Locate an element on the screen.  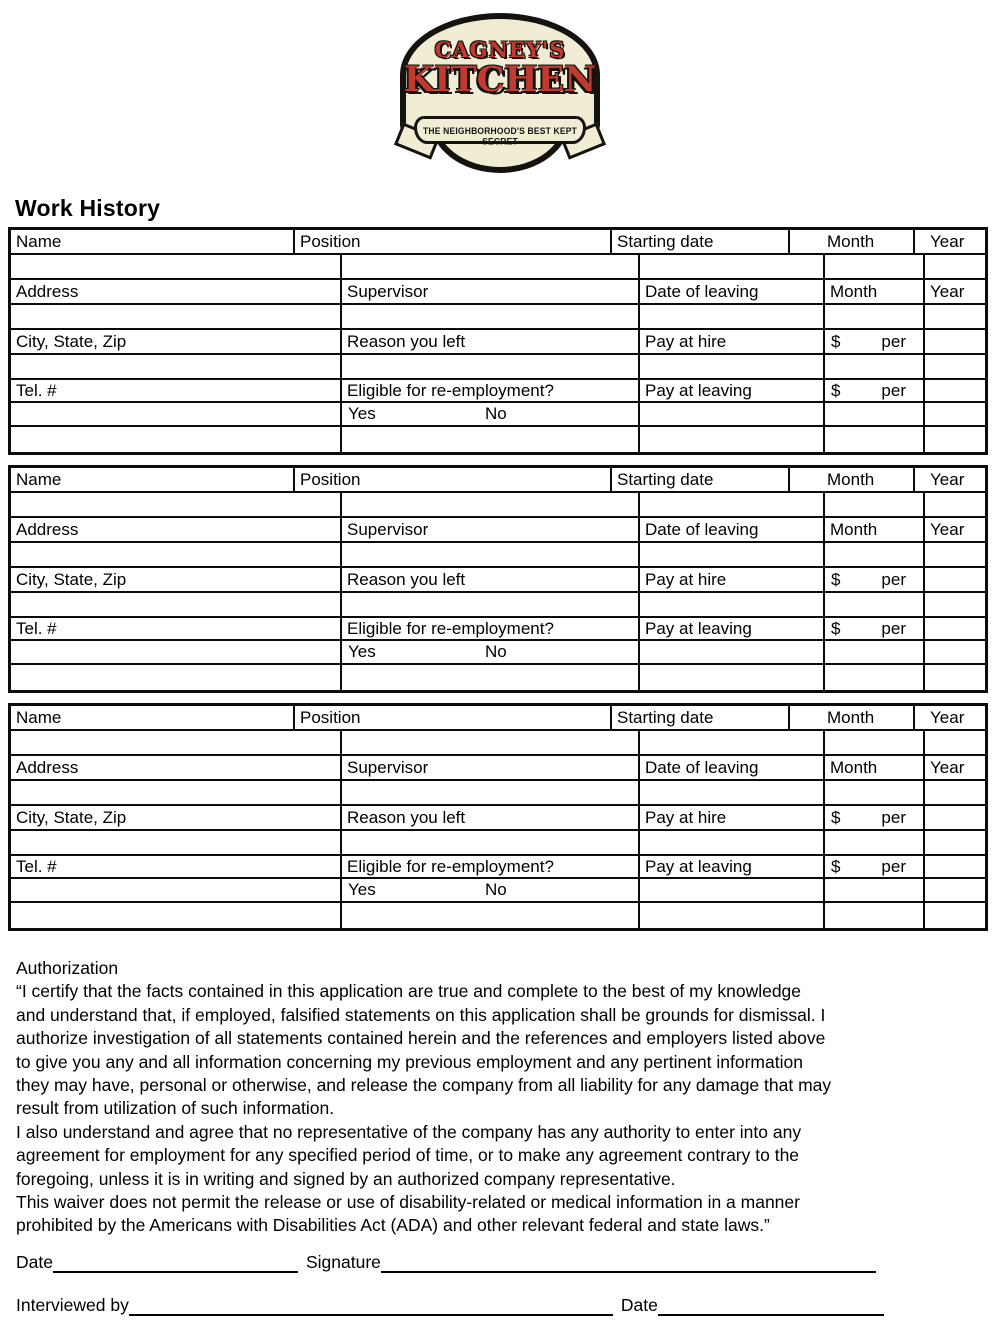
date-fill-line is located at coordinates (175, 1262).